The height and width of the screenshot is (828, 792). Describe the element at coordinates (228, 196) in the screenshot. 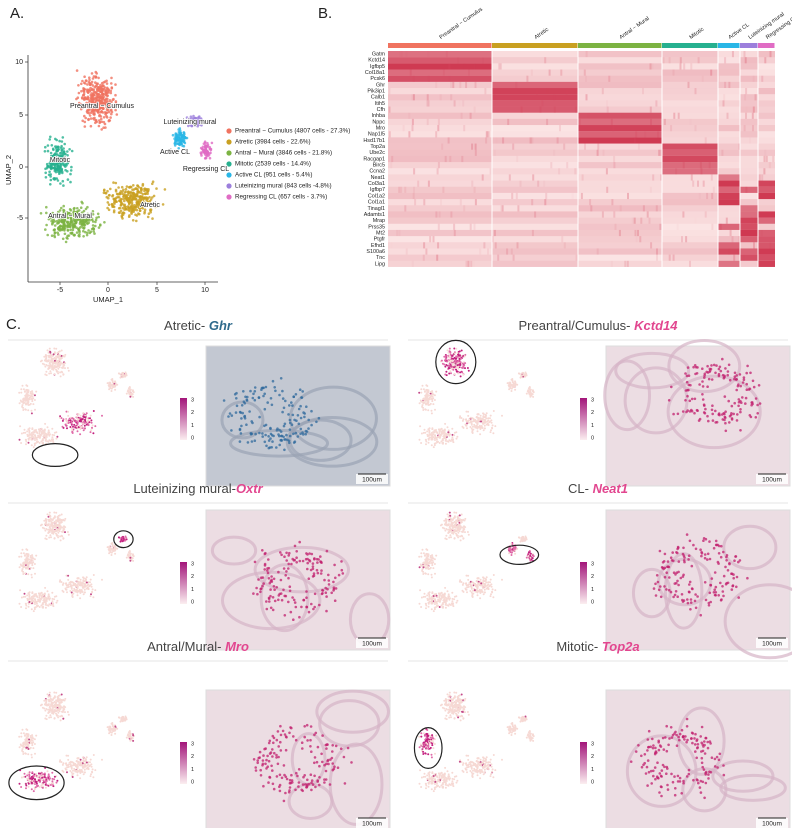

I see `legend-key` at that location.